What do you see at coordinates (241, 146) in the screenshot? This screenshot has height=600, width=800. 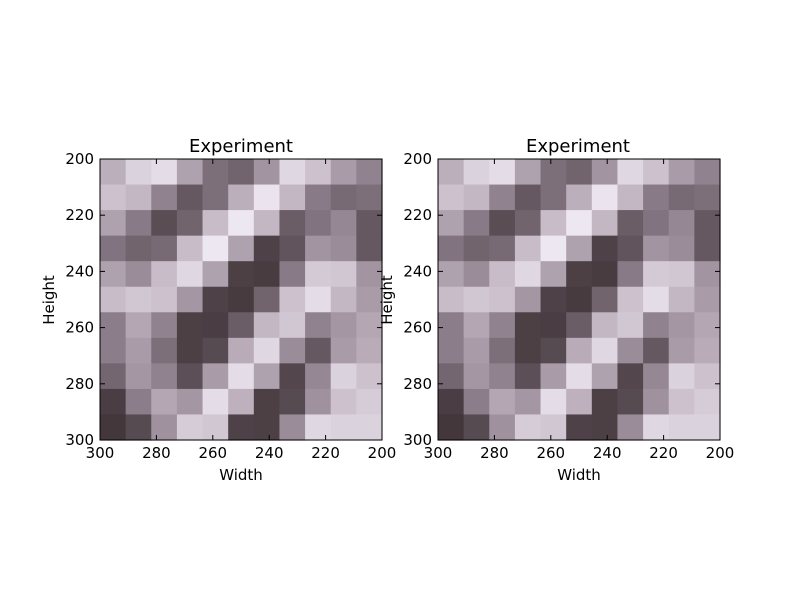 I see `chart-title: Experiment` at bounding box center [241, 146].